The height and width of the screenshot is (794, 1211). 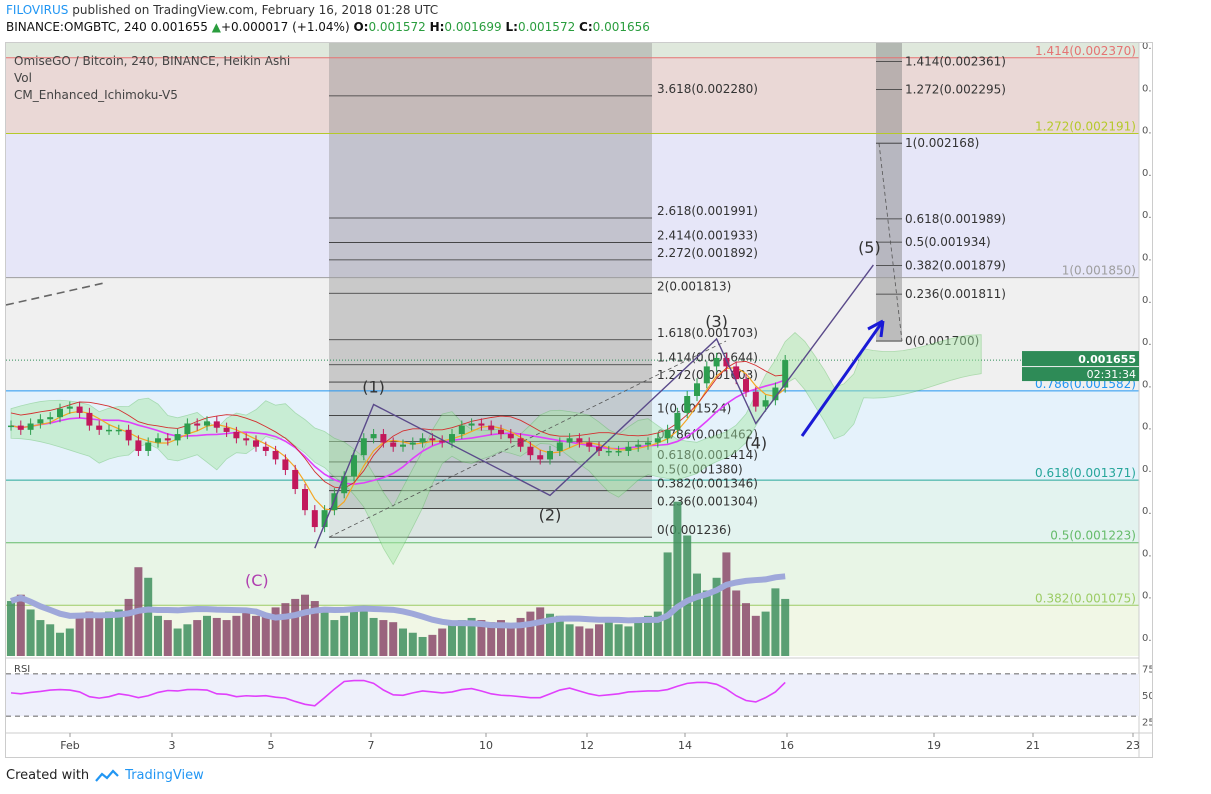 What do you see at coordinates (473, 27) in the screenshot?
I see `high-value: 0.001699` at bounding box center [473, 27].